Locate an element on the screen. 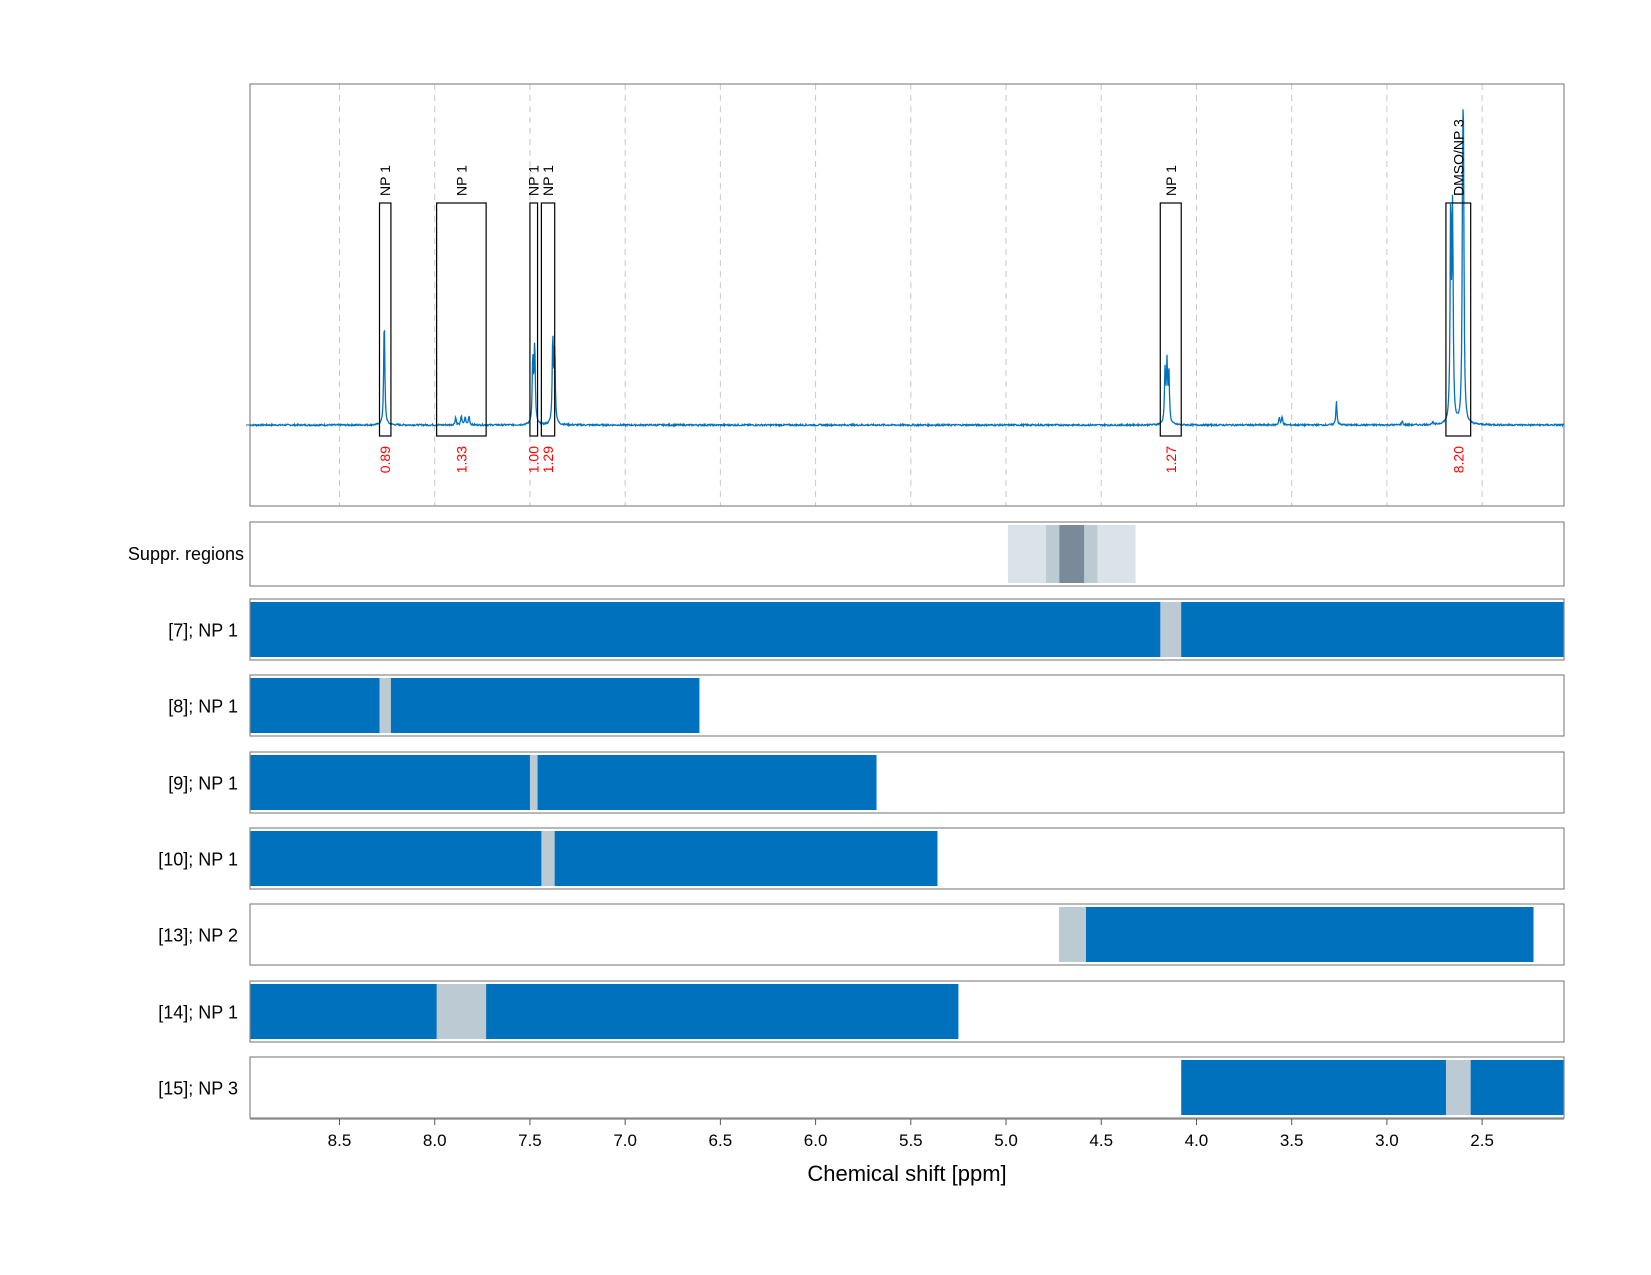 The image size is (1651, 1275). x-tick-label: 2.5 is located at coordinates (1482, 1140).